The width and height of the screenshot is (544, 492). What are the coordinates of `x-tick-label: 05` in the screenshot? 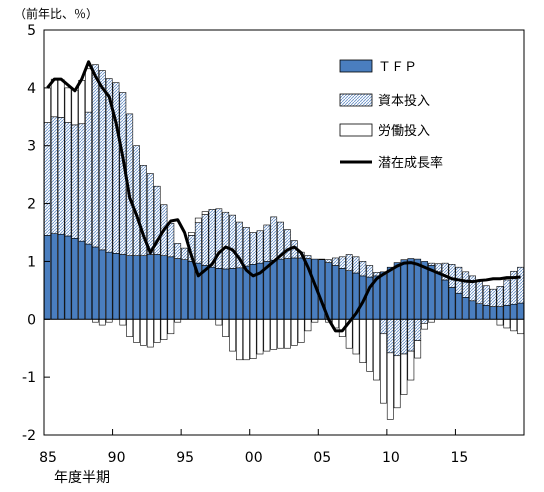 It's located at (322, 458).